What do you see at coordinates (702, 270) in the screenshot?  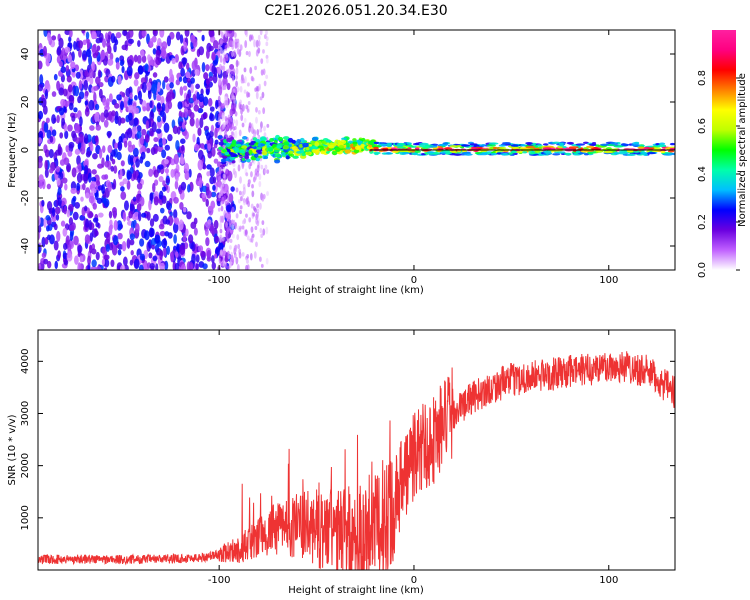 I see `colorbar-tick-label: 0.0` at bounding box center [702, 270].